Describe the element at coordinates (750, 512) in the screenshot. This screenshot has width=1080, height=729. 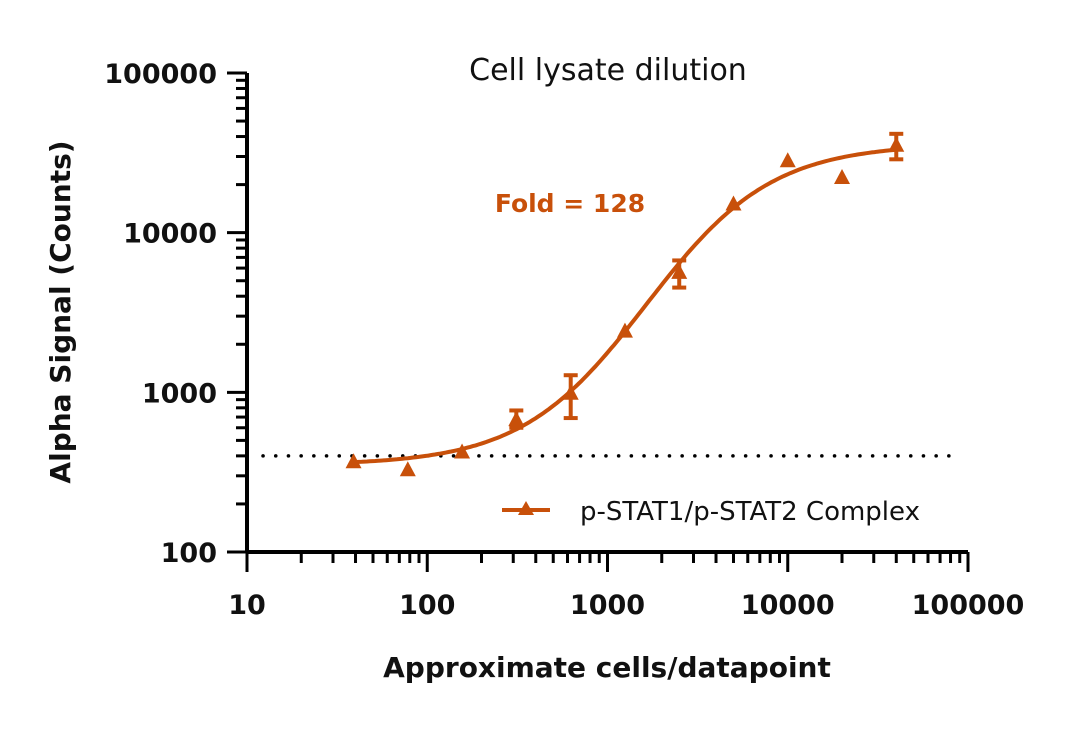
I see `legend-label: p-STAT1/p-STAT2 Complex` at that location.